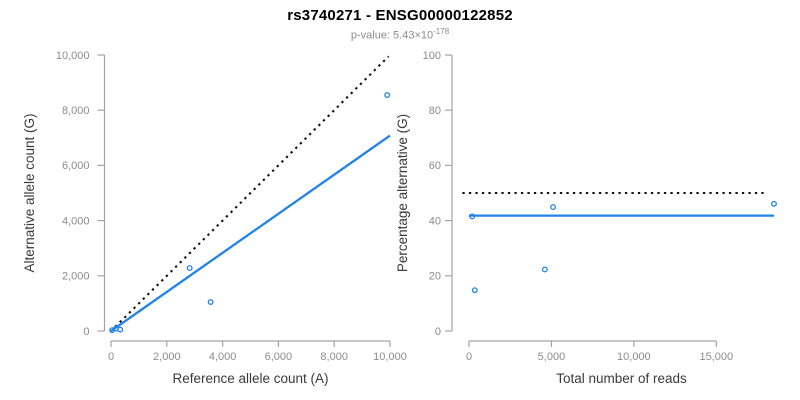 Image resolution: width=800 pixels, height=400 pixels. I want to click on y-tick-label: 80, so click(435, 111).